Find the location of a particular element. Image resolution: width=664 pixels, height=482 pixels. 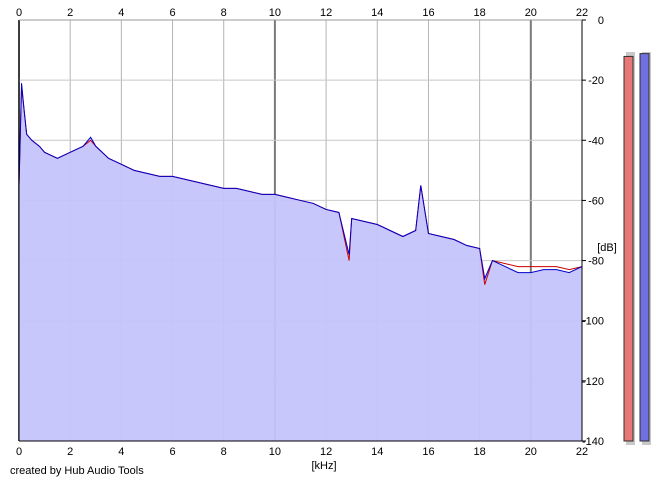

x-tick-labels-bottom: 0 2 4 6 8 10 12 14 16 18 20 22 is located at coordinates (302, 452).